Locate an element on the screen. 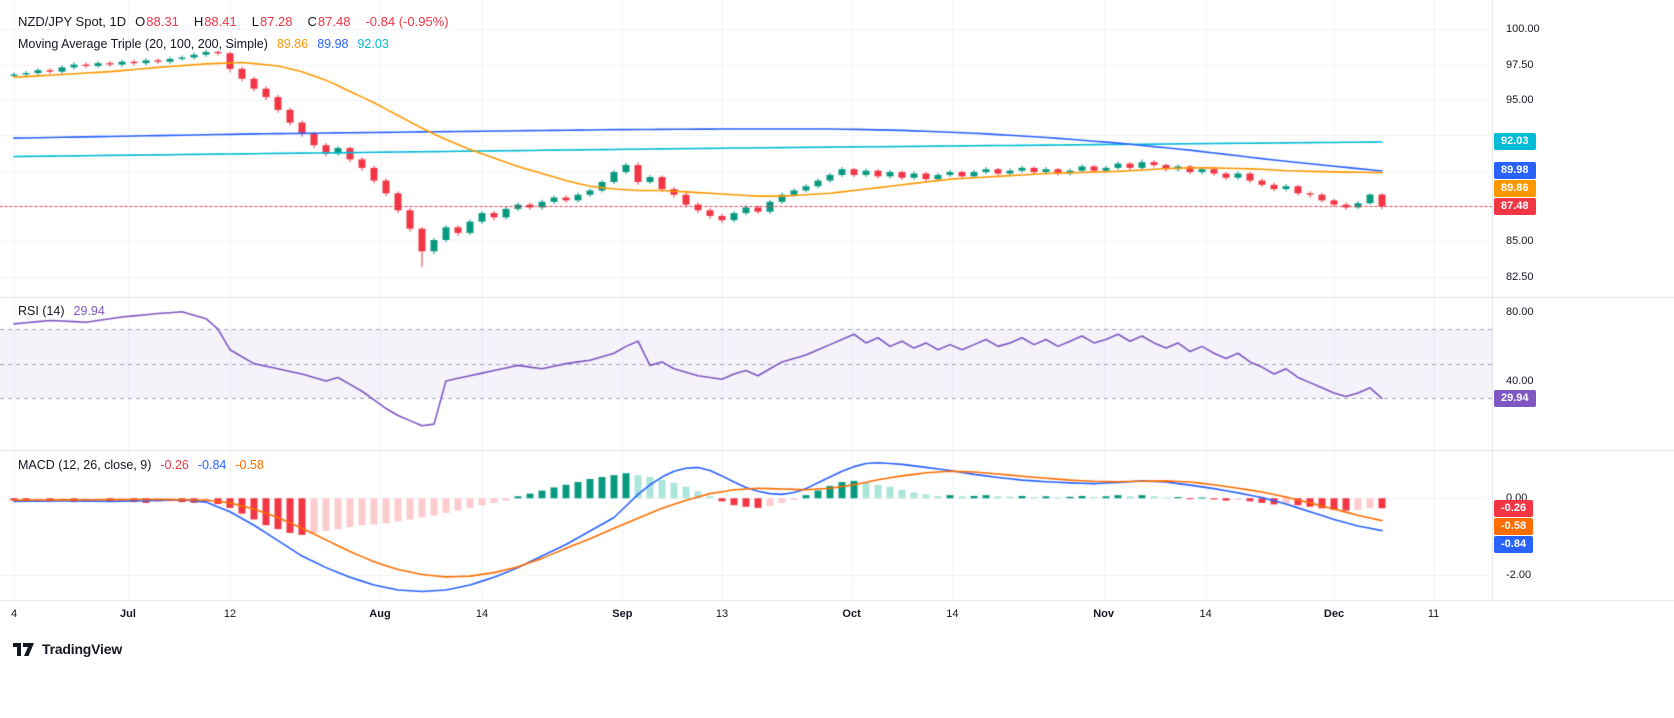  tradingview-logo: TradingView is located at coordinates (67, 649).